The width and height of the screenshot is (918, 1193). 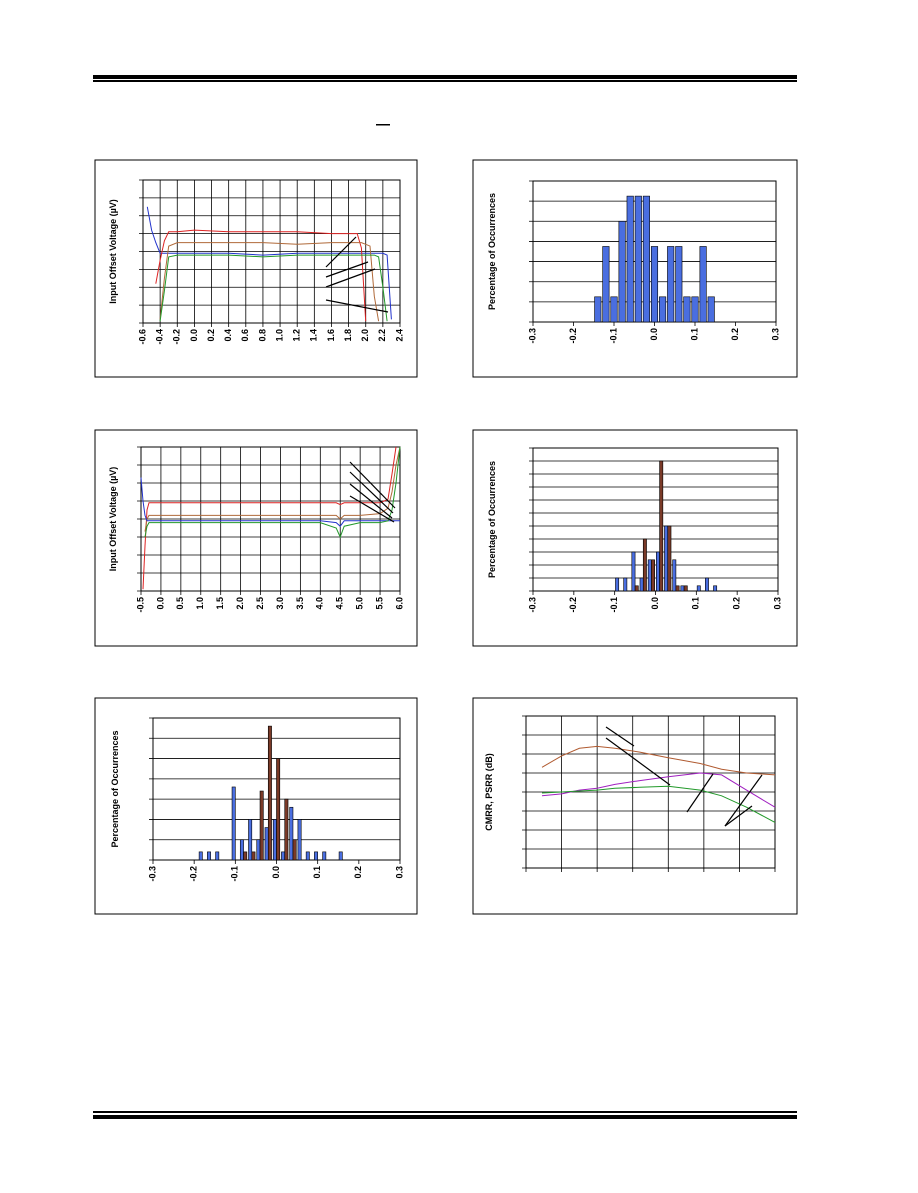 I want to click on x-tick-label: 6.0, so click(x=399, y=603).